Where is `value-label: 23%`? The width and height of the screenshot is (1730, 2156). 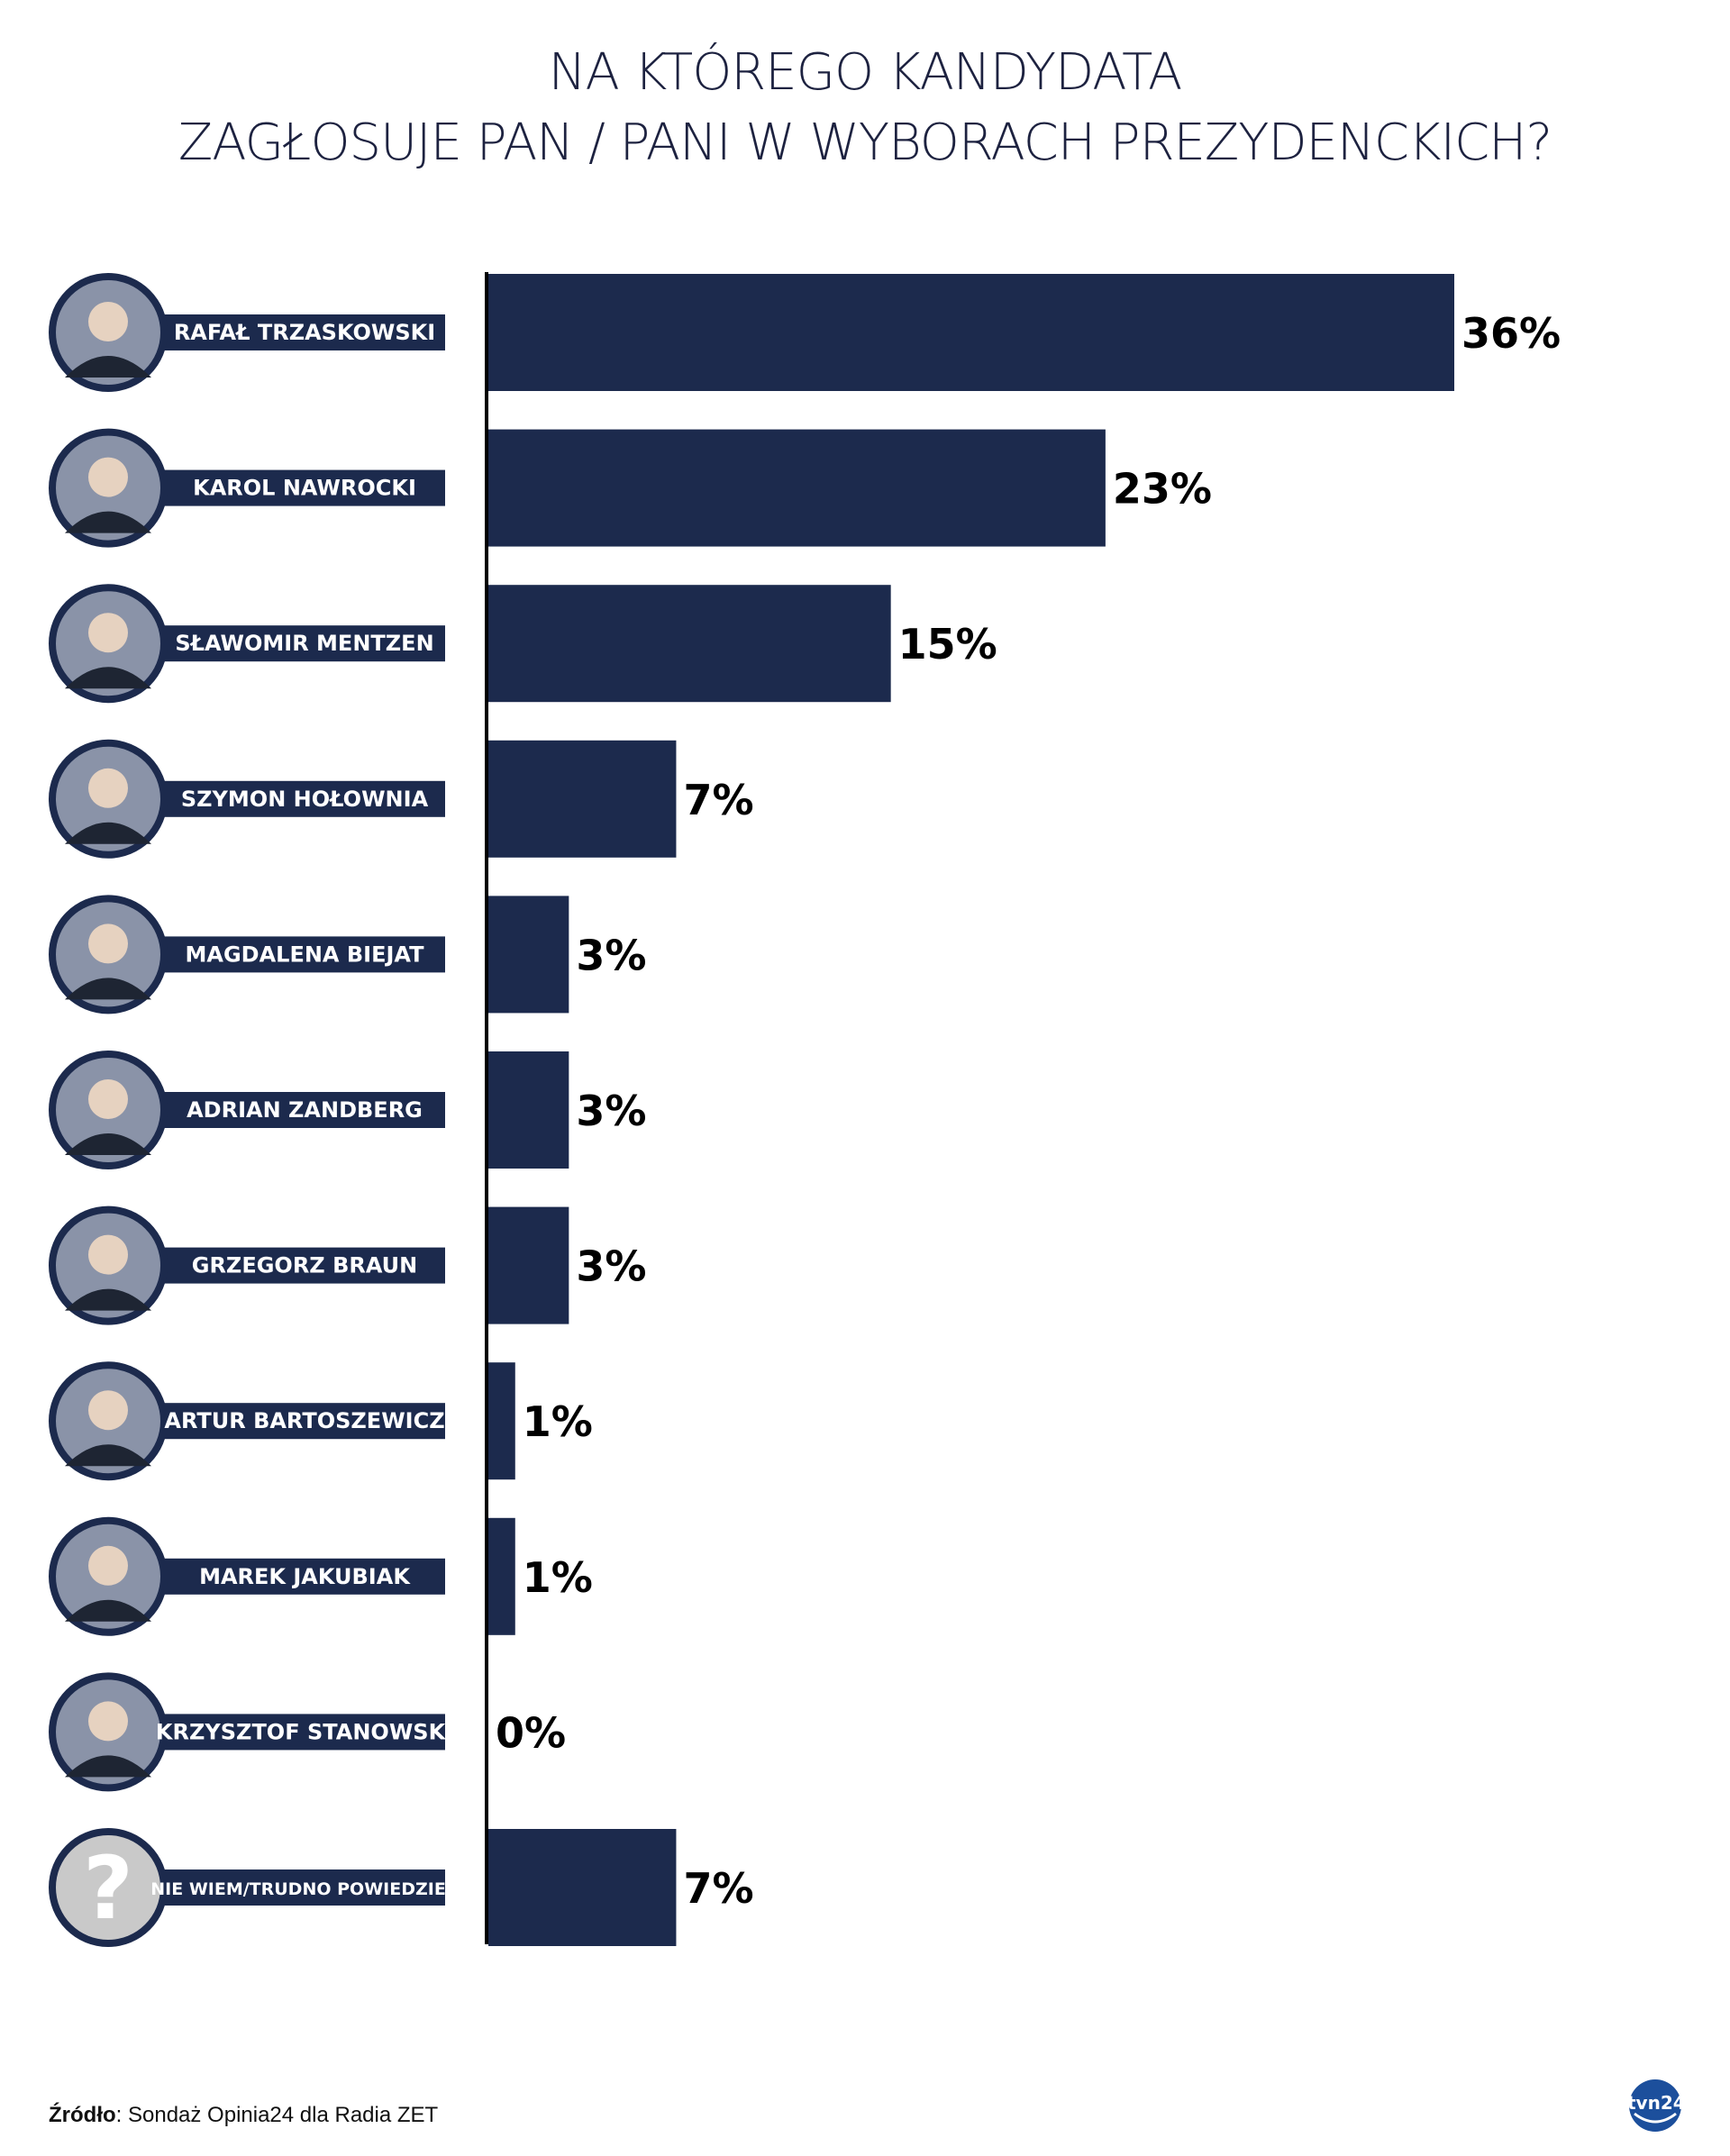 value-label: 23% is located at coordinates (1162, 490).